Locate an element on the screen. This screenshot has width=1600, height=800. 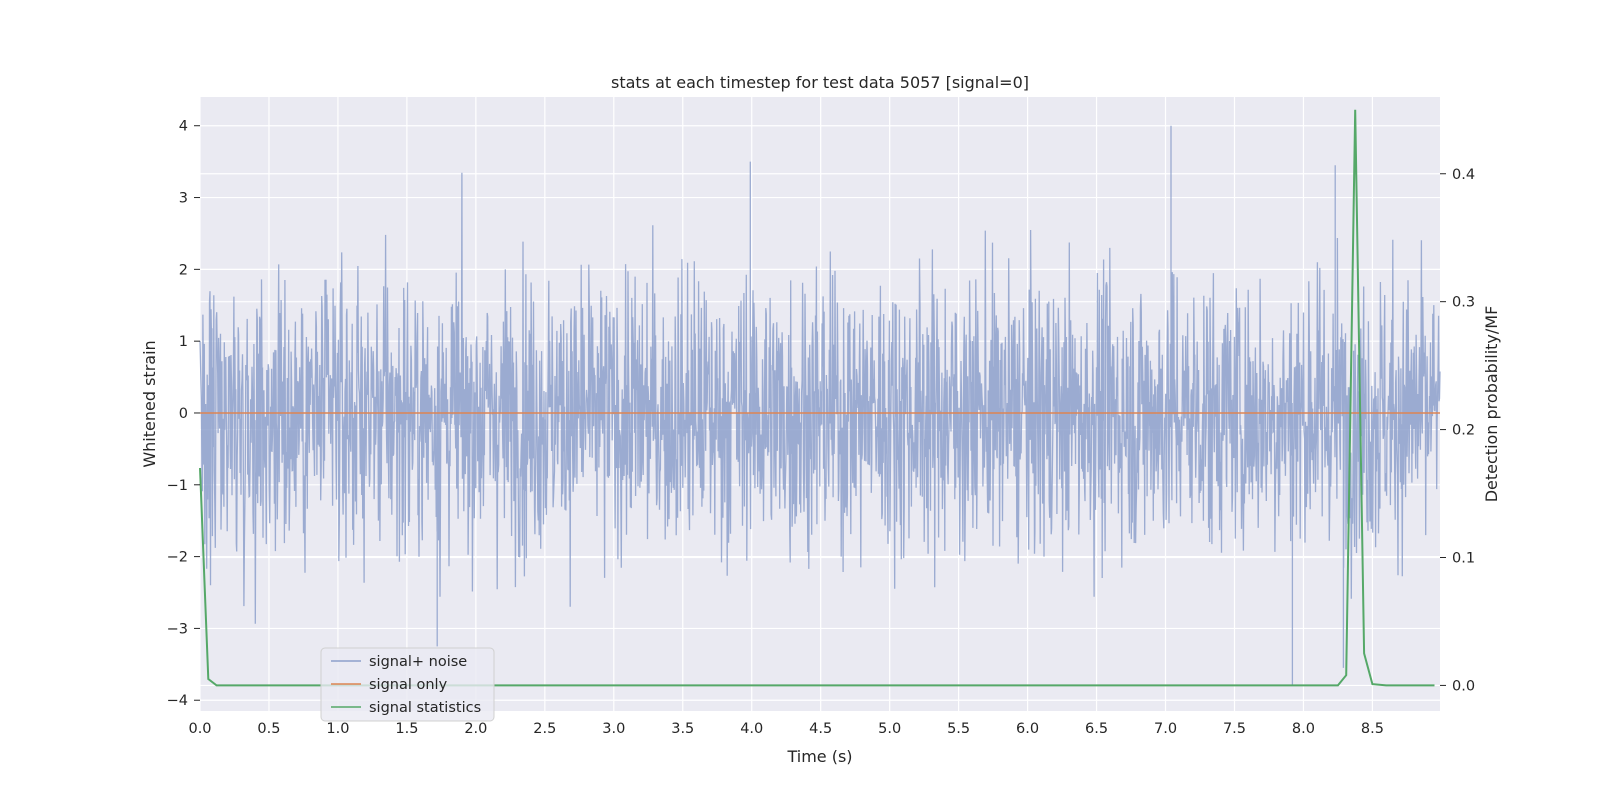
legend-label-signal-only: signal only is located at coordinates (408, 685).